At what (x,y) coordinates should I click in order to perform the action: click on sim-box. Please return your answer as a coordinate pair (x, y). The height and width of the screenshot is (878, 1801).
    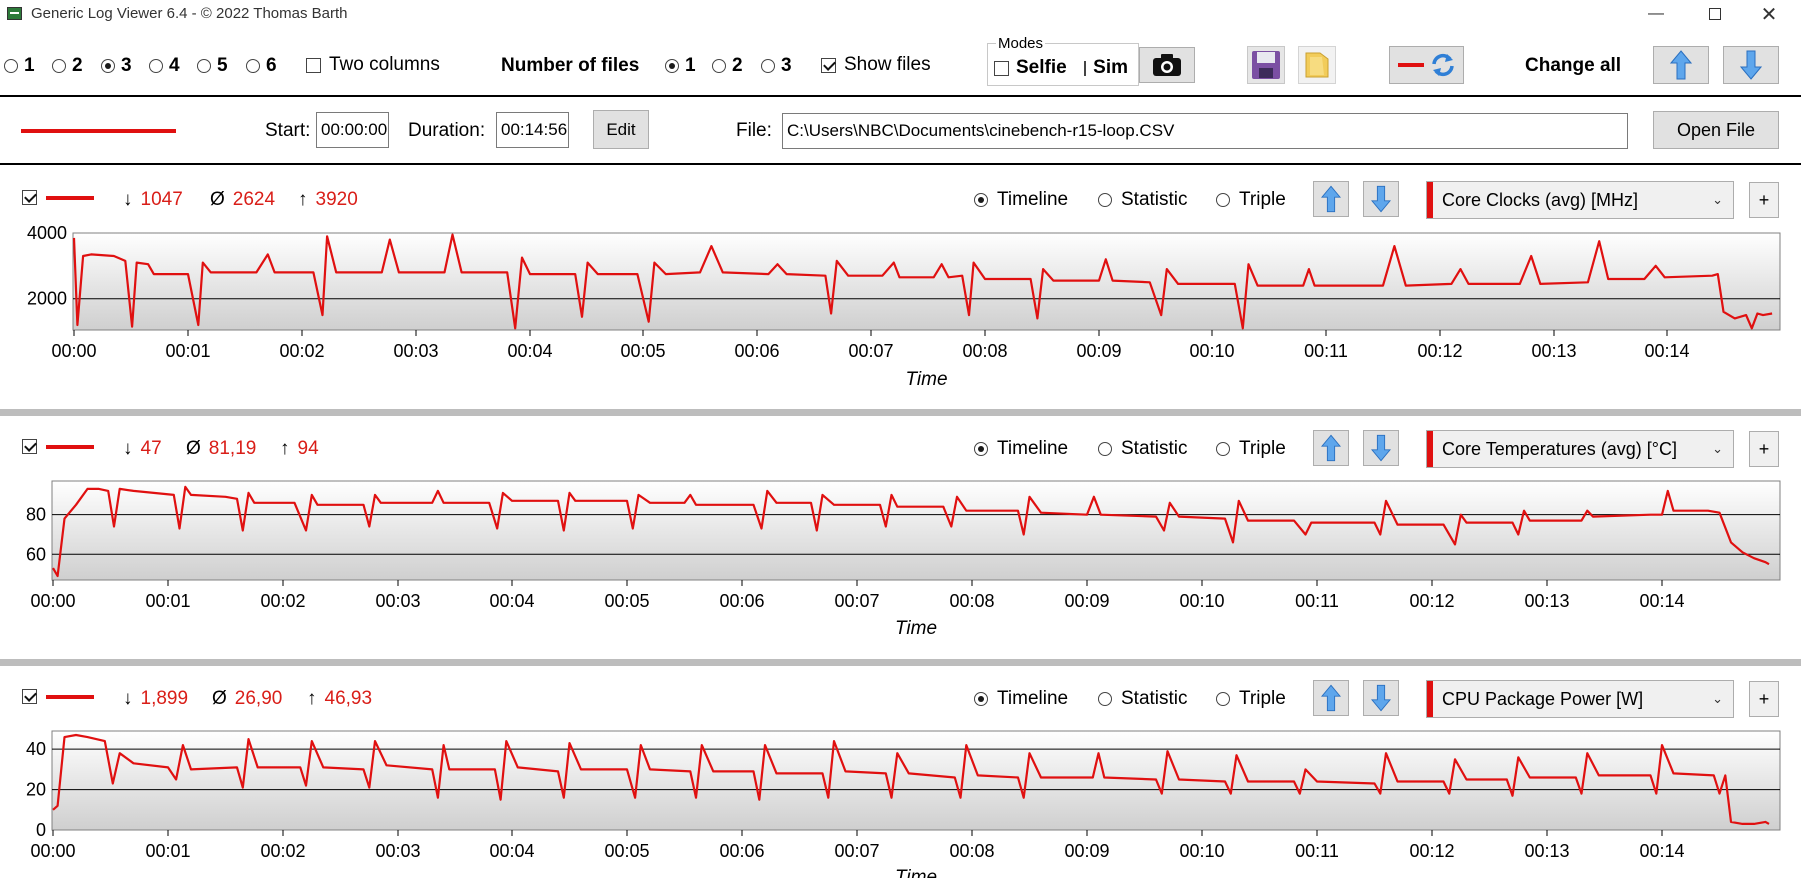
    Looking at the image, I should click on (1085, 68).